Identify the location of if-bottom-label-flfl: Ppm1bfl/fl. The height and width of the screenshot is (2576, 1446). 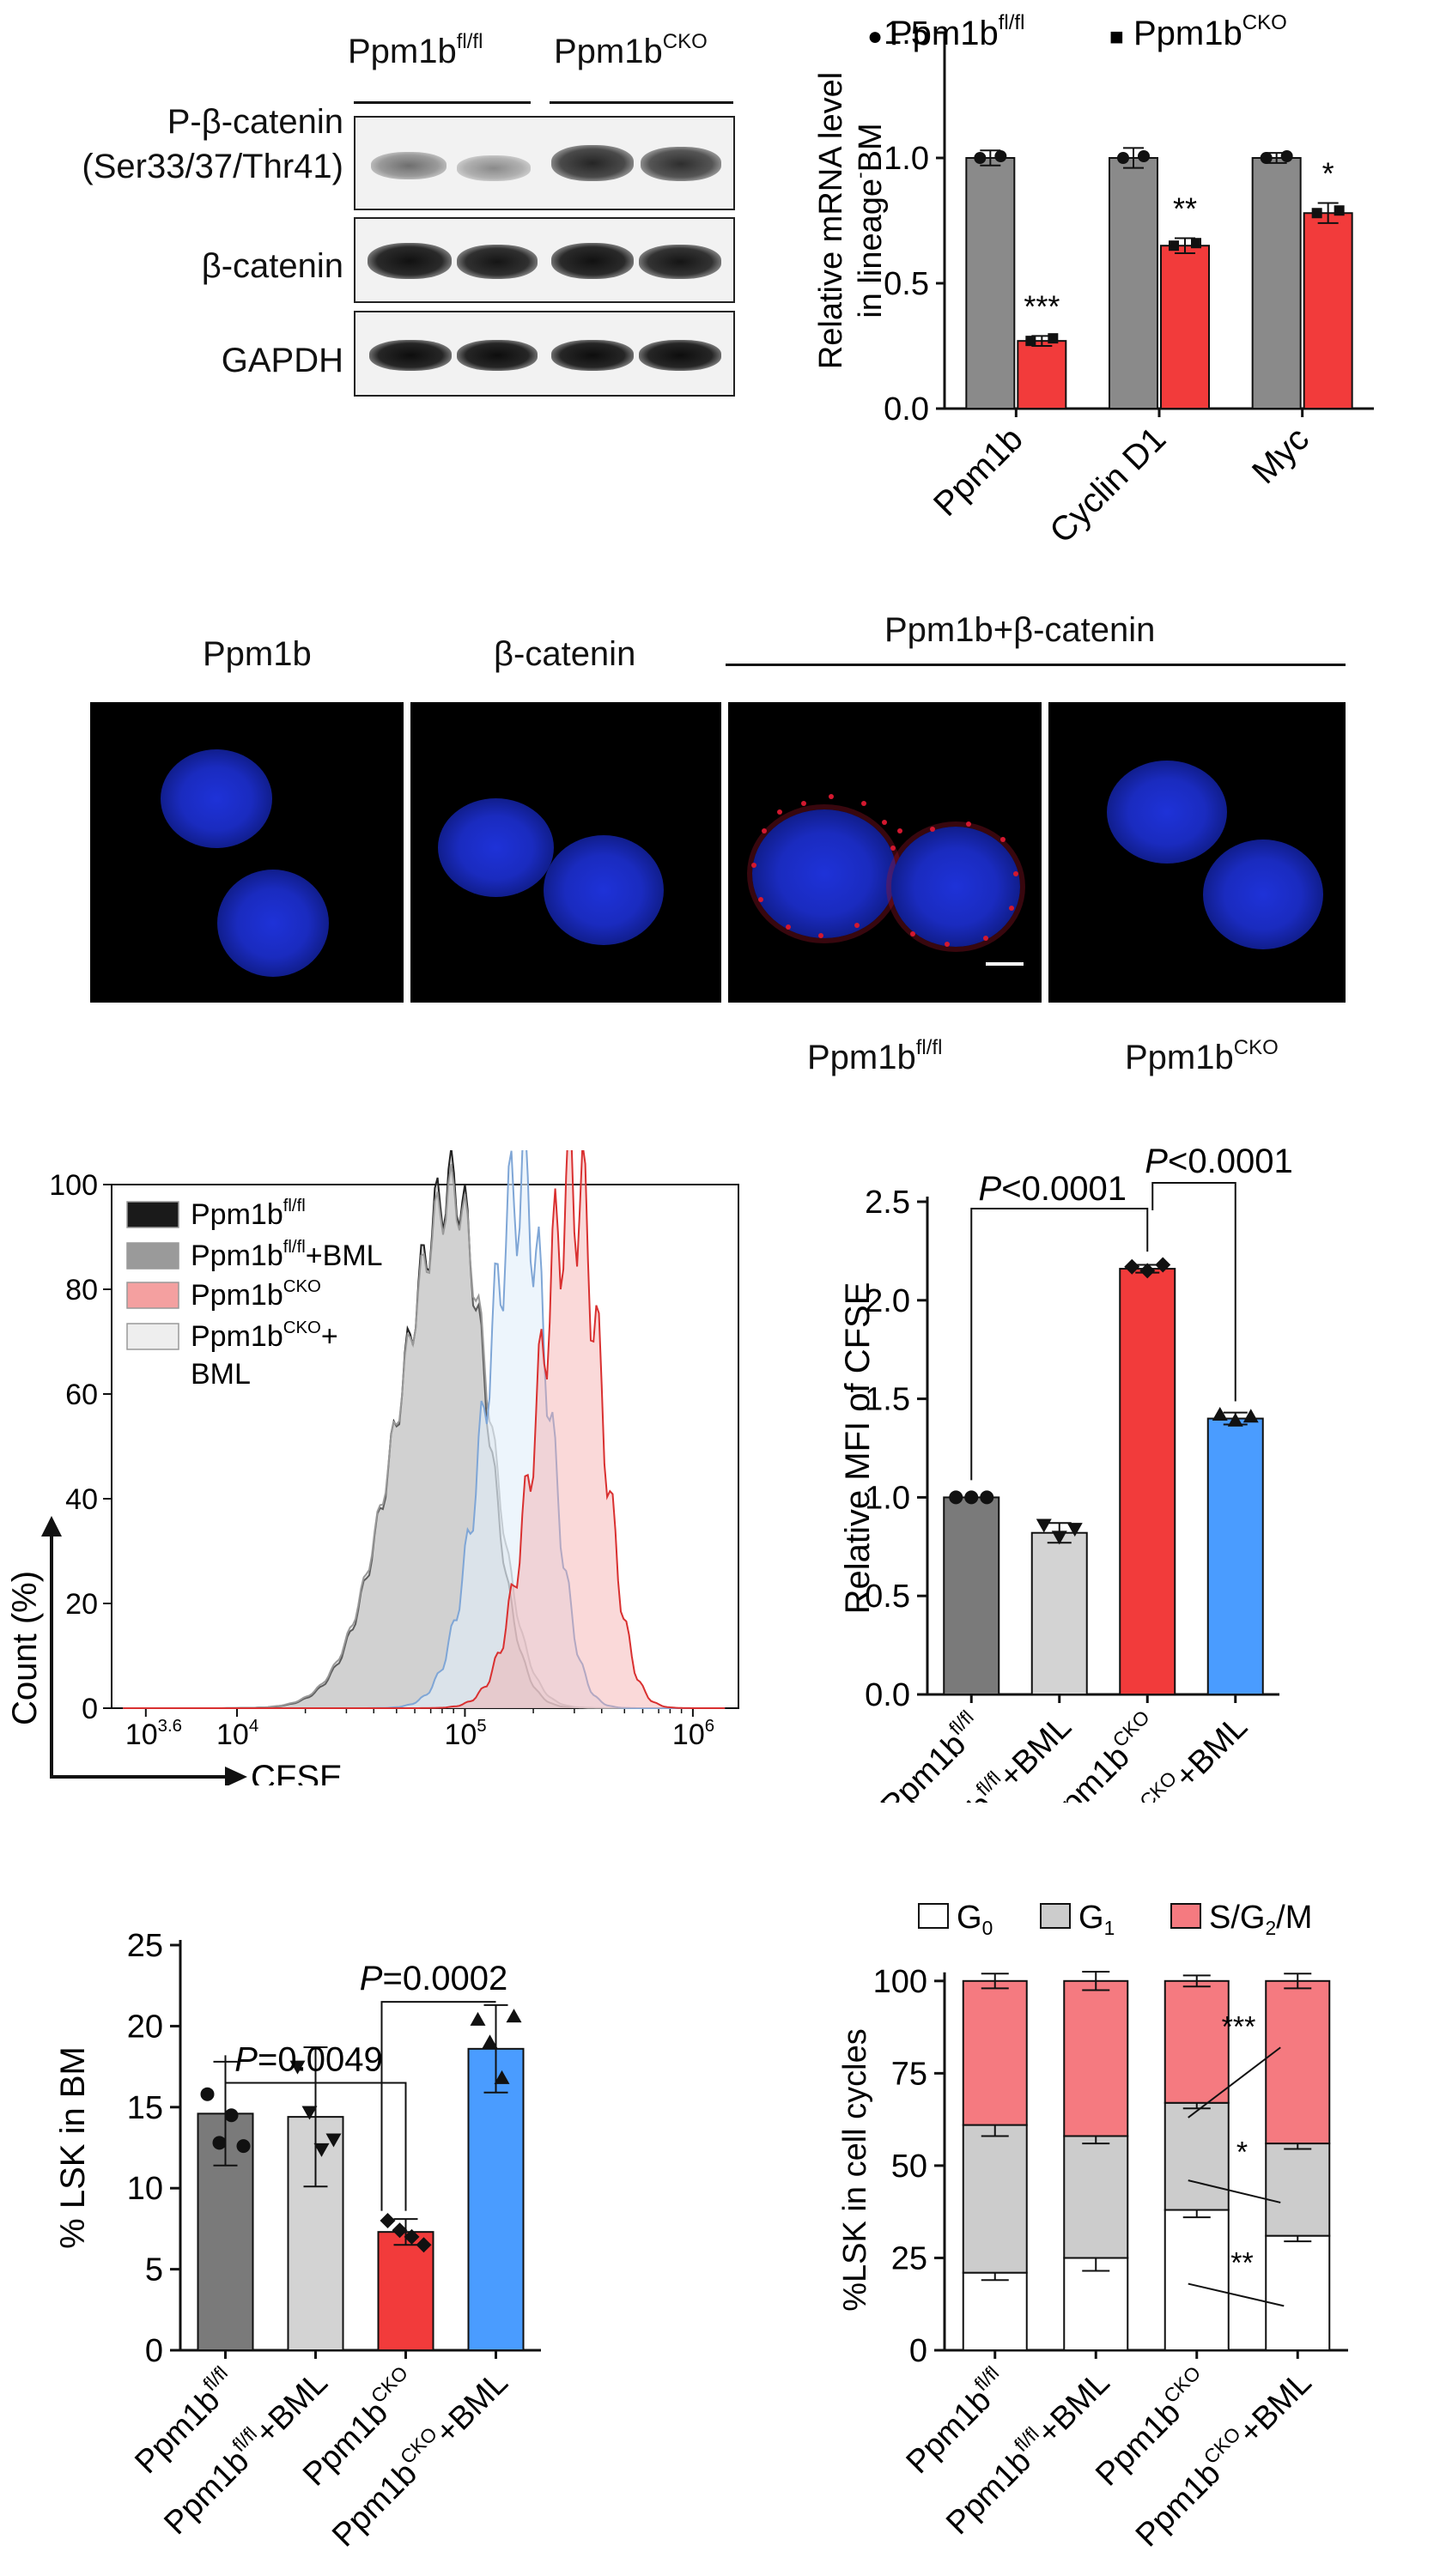
(875, 1056).